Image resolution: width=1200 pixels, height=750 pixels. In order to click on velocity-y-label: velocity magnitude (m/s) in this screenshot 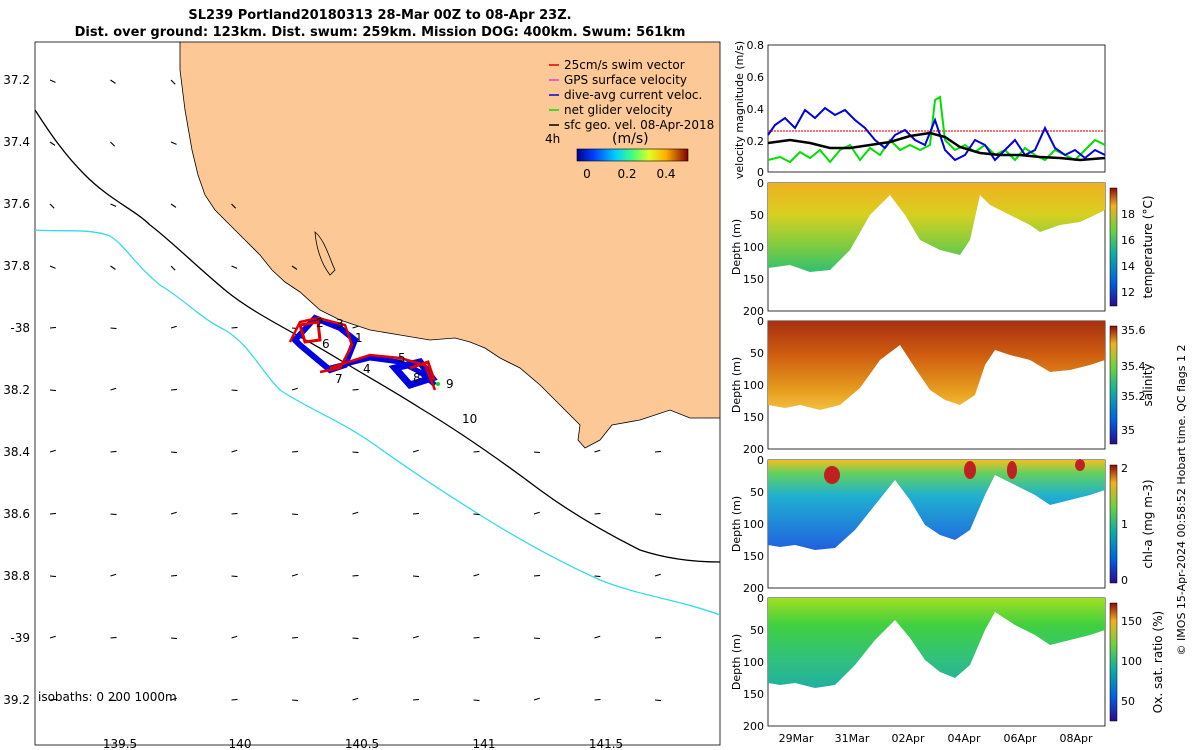, I will do `click(739, 110)`.